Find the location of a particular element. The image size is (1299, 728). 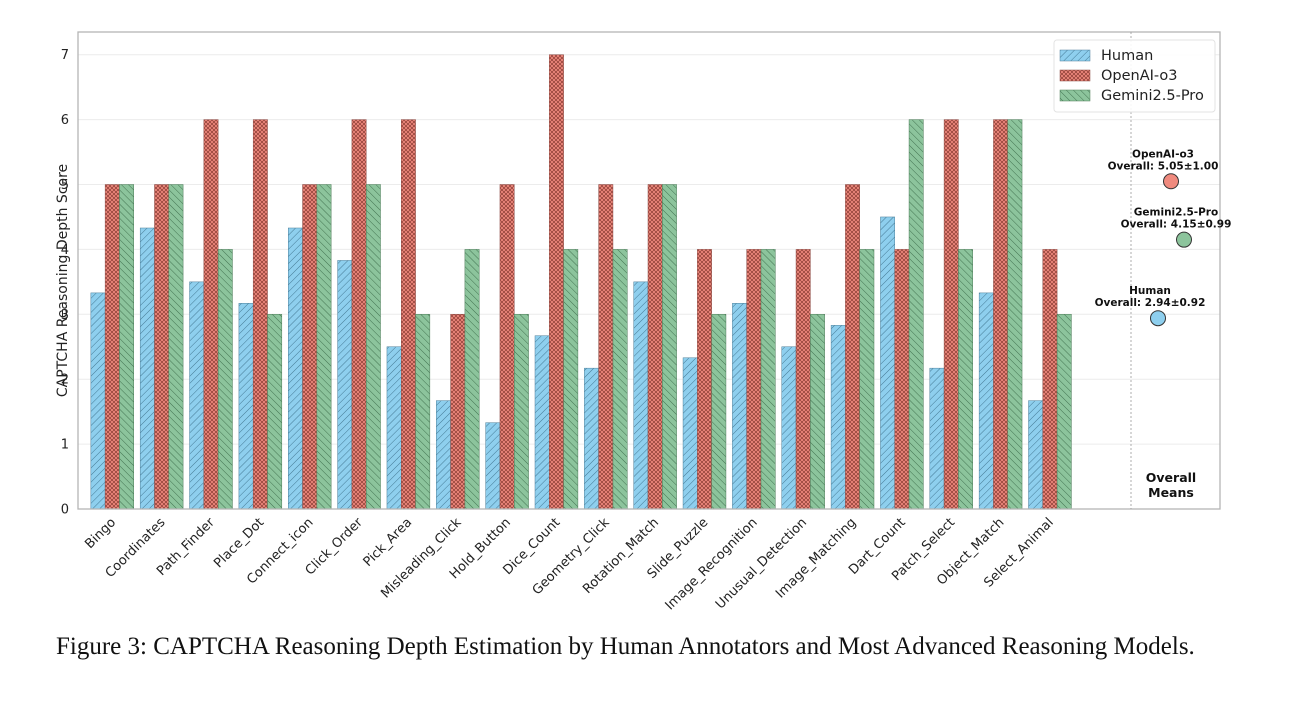

overall-means-label: Overall is located at coordinates (1171, 477).